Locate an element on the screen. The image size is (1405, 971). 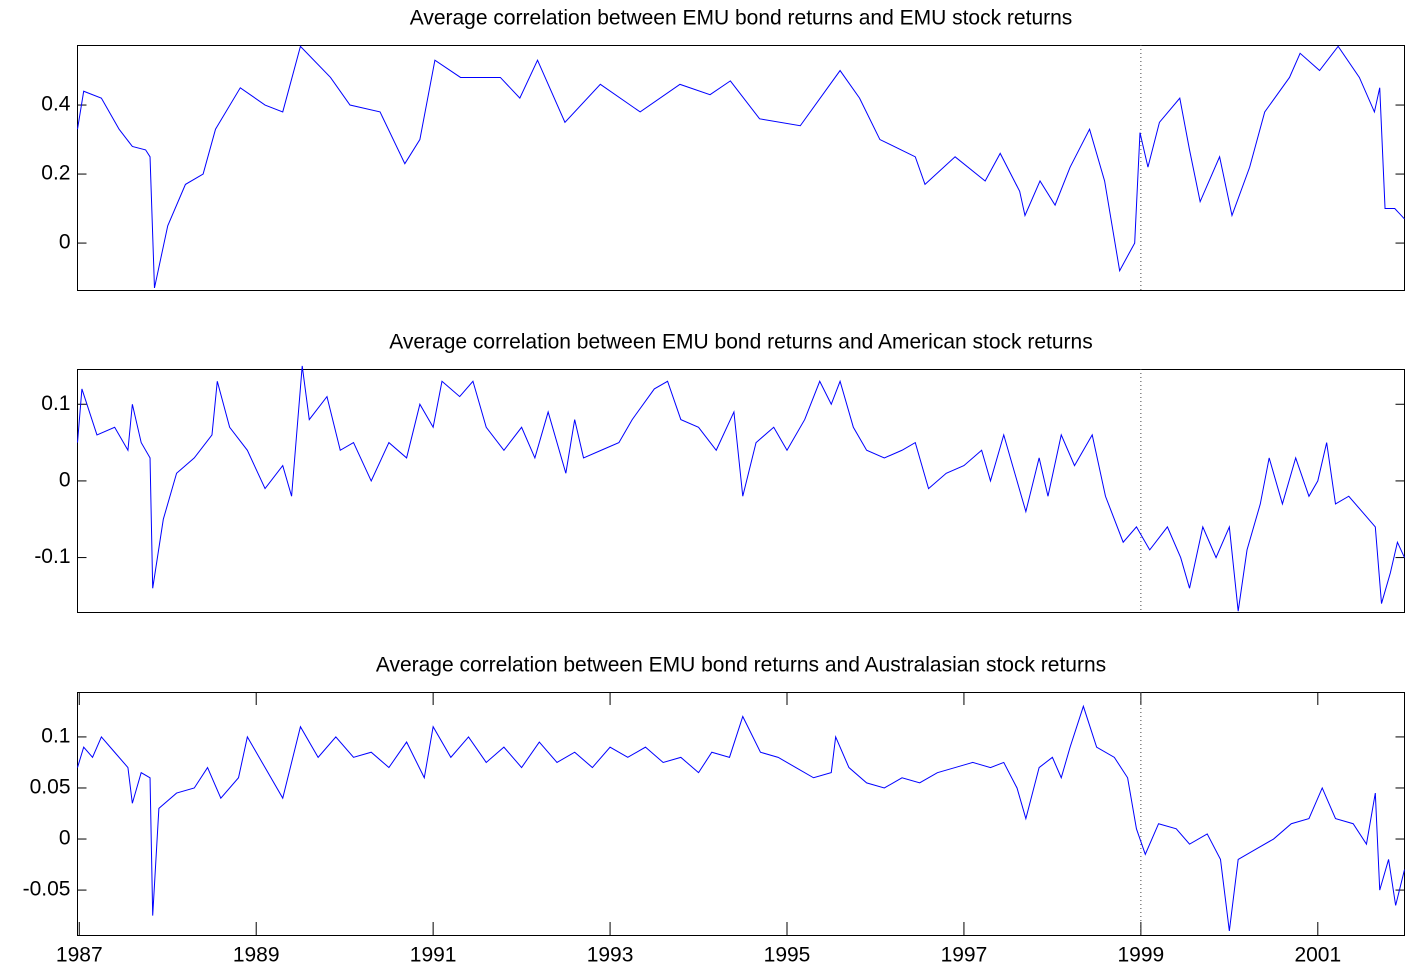
y-tick-label: 0.2 is located at coordinates (55, 173).